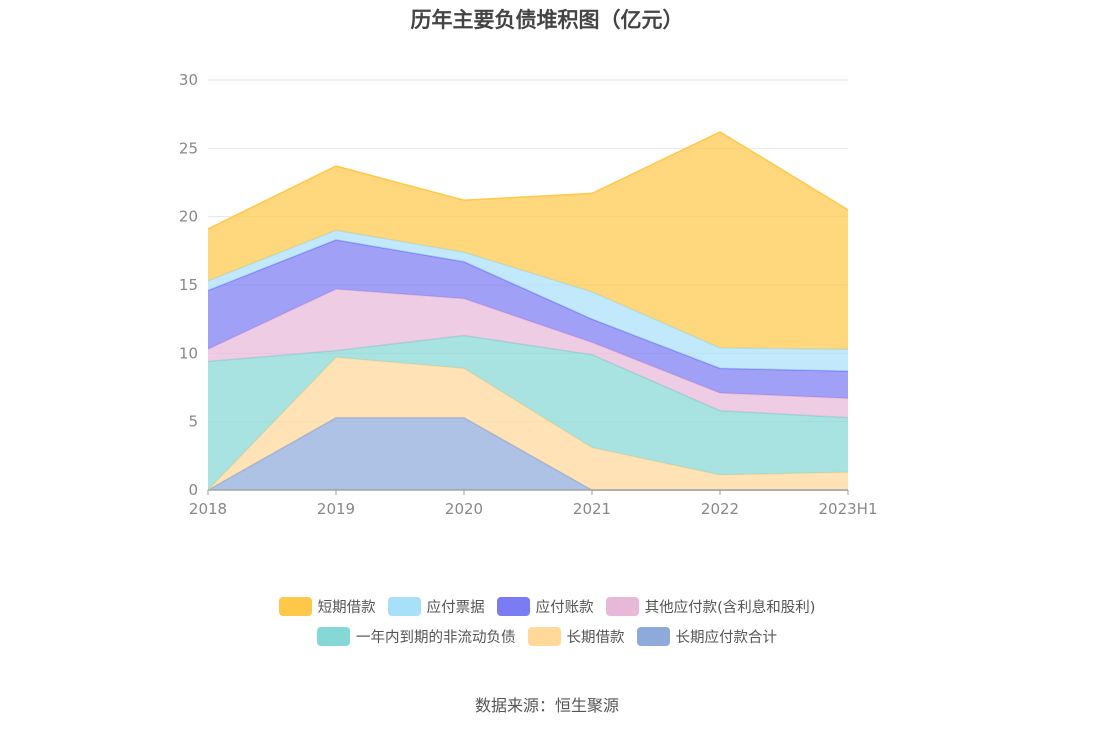 The image size is (1094, 730). Describe the element at coordinates (346, 608) in the screenshot. I see `legend-label: 短期借款` at that location.